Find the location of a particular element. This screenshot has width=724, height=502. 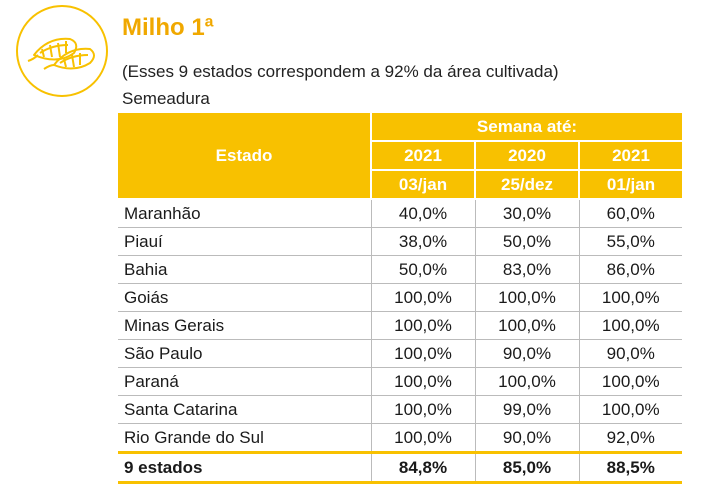

table-row: Maranhão 40,0% 30,0% 60,0% is located at coordinates (400, 213).